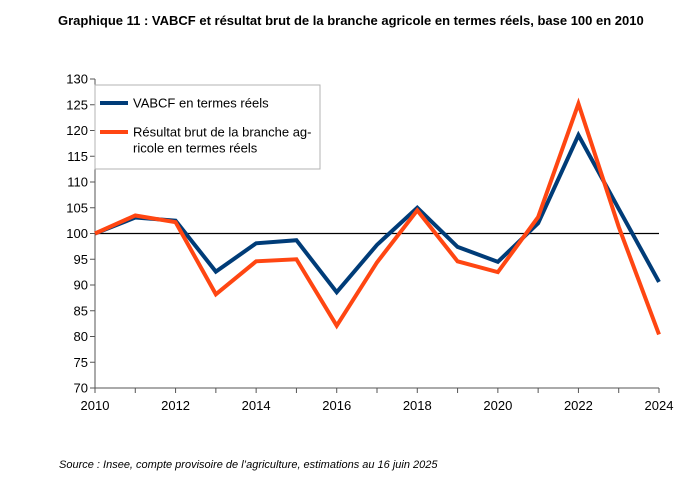 The width and height of the screenshot is (698, 495). What do you see at coordinates (81, 336) in the screenshot?
I see `y-tick-label: 80` at bounding box center [81, 336].